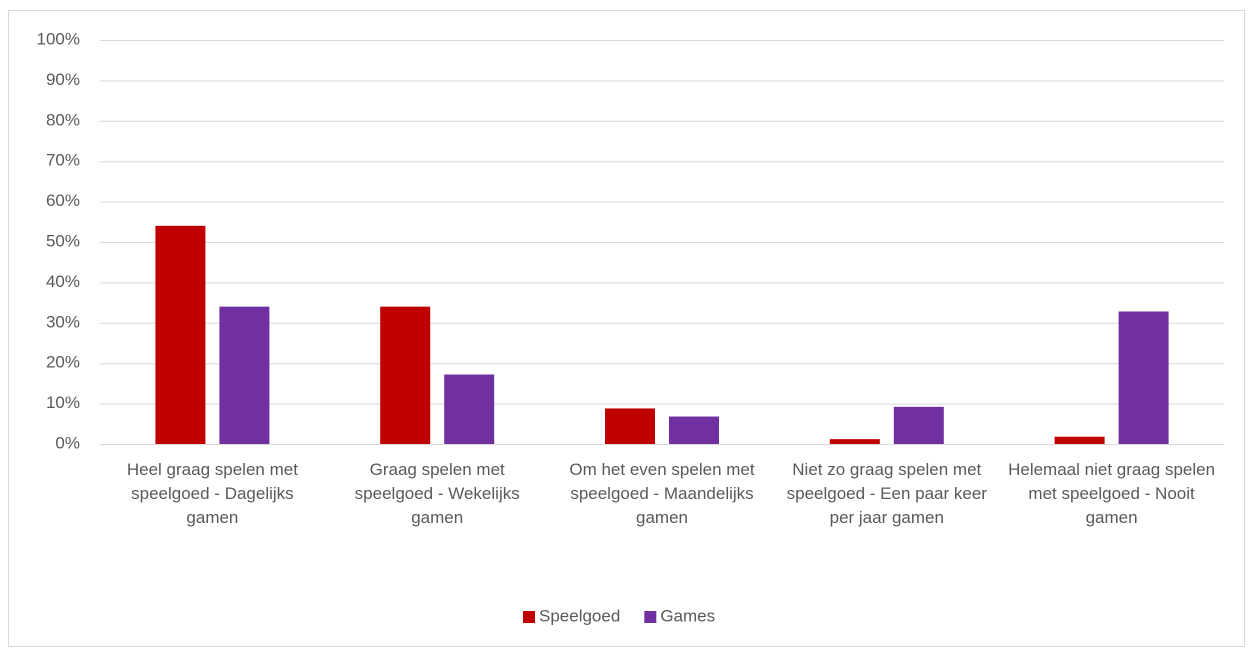 The width and height of the screenshot is (1252, 648). What do you see at coordinates (63, 362) in the screenshot?
I see `y-tick-label: 20%` at bounding box center [63, 362].